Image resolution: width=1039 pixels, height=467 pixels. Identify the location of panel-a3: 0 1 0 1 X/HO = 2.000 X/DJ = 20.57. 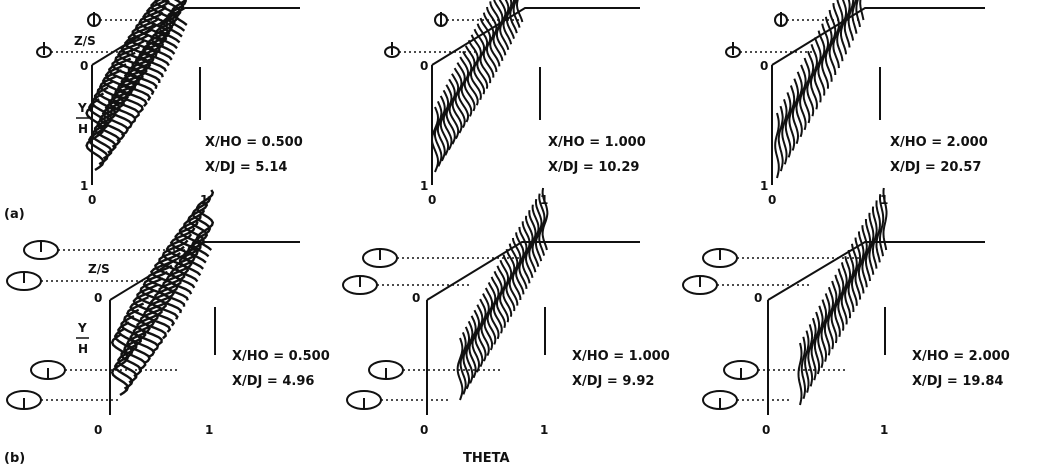
(856, 103).